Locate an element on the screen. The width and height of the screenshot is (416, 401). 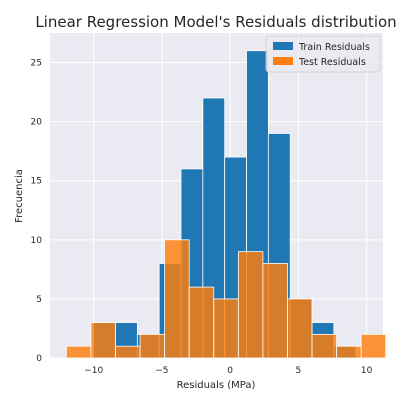
x-tick-label: −5 is located at coordinates (161, 371).